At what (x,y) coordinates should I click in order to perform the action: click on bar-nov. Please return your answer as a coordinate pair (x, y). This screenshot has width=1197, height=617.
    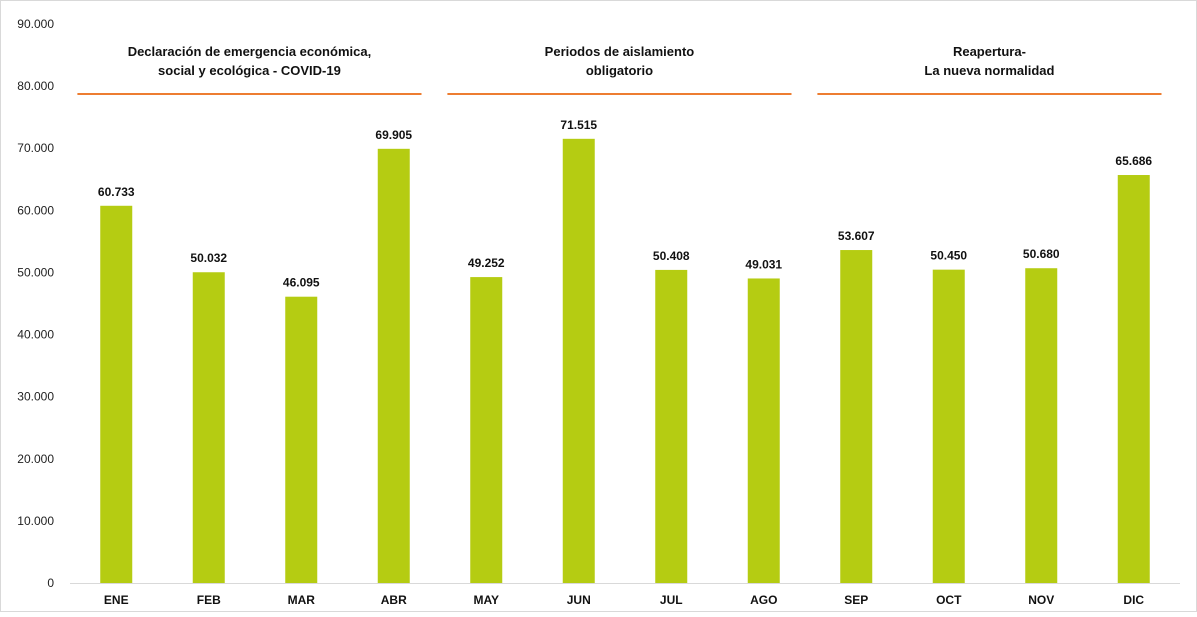
    Looking at the image, I should click on (1041, 425).